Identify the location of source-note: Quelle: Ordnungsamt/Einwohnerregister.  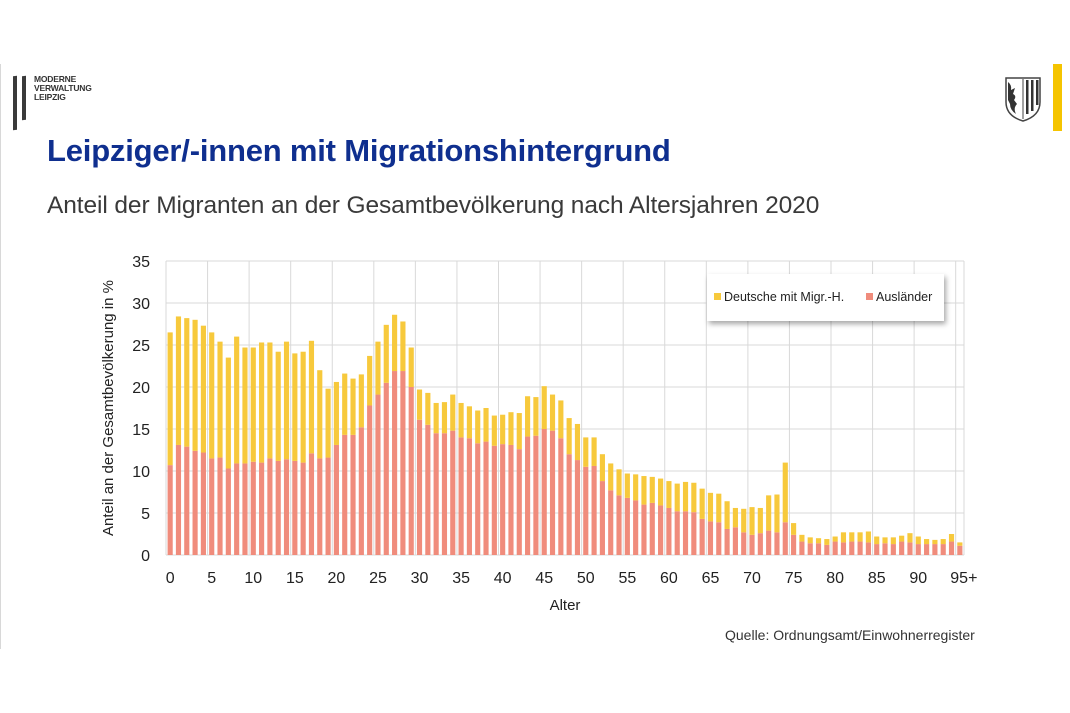
(850, 635).